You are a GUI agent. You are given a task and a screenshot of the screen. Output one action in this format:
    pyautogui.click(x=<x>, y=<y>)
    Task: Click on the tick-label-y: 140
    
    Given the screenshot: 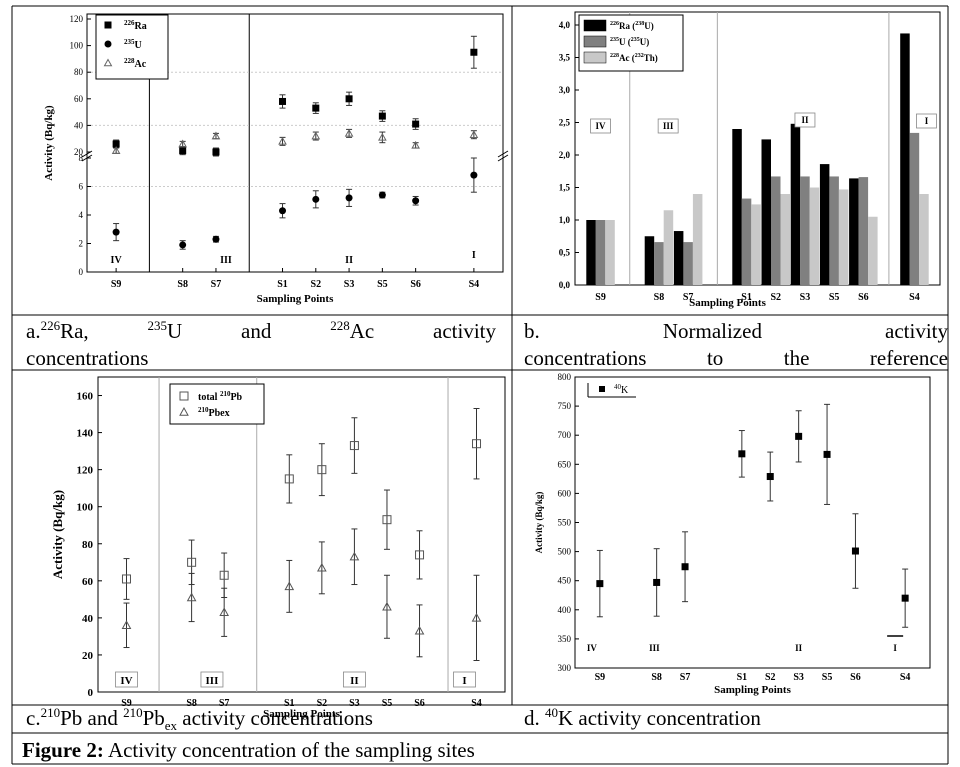 What is the action you would take?
    pyautogui.click(x=85, y=434)
    